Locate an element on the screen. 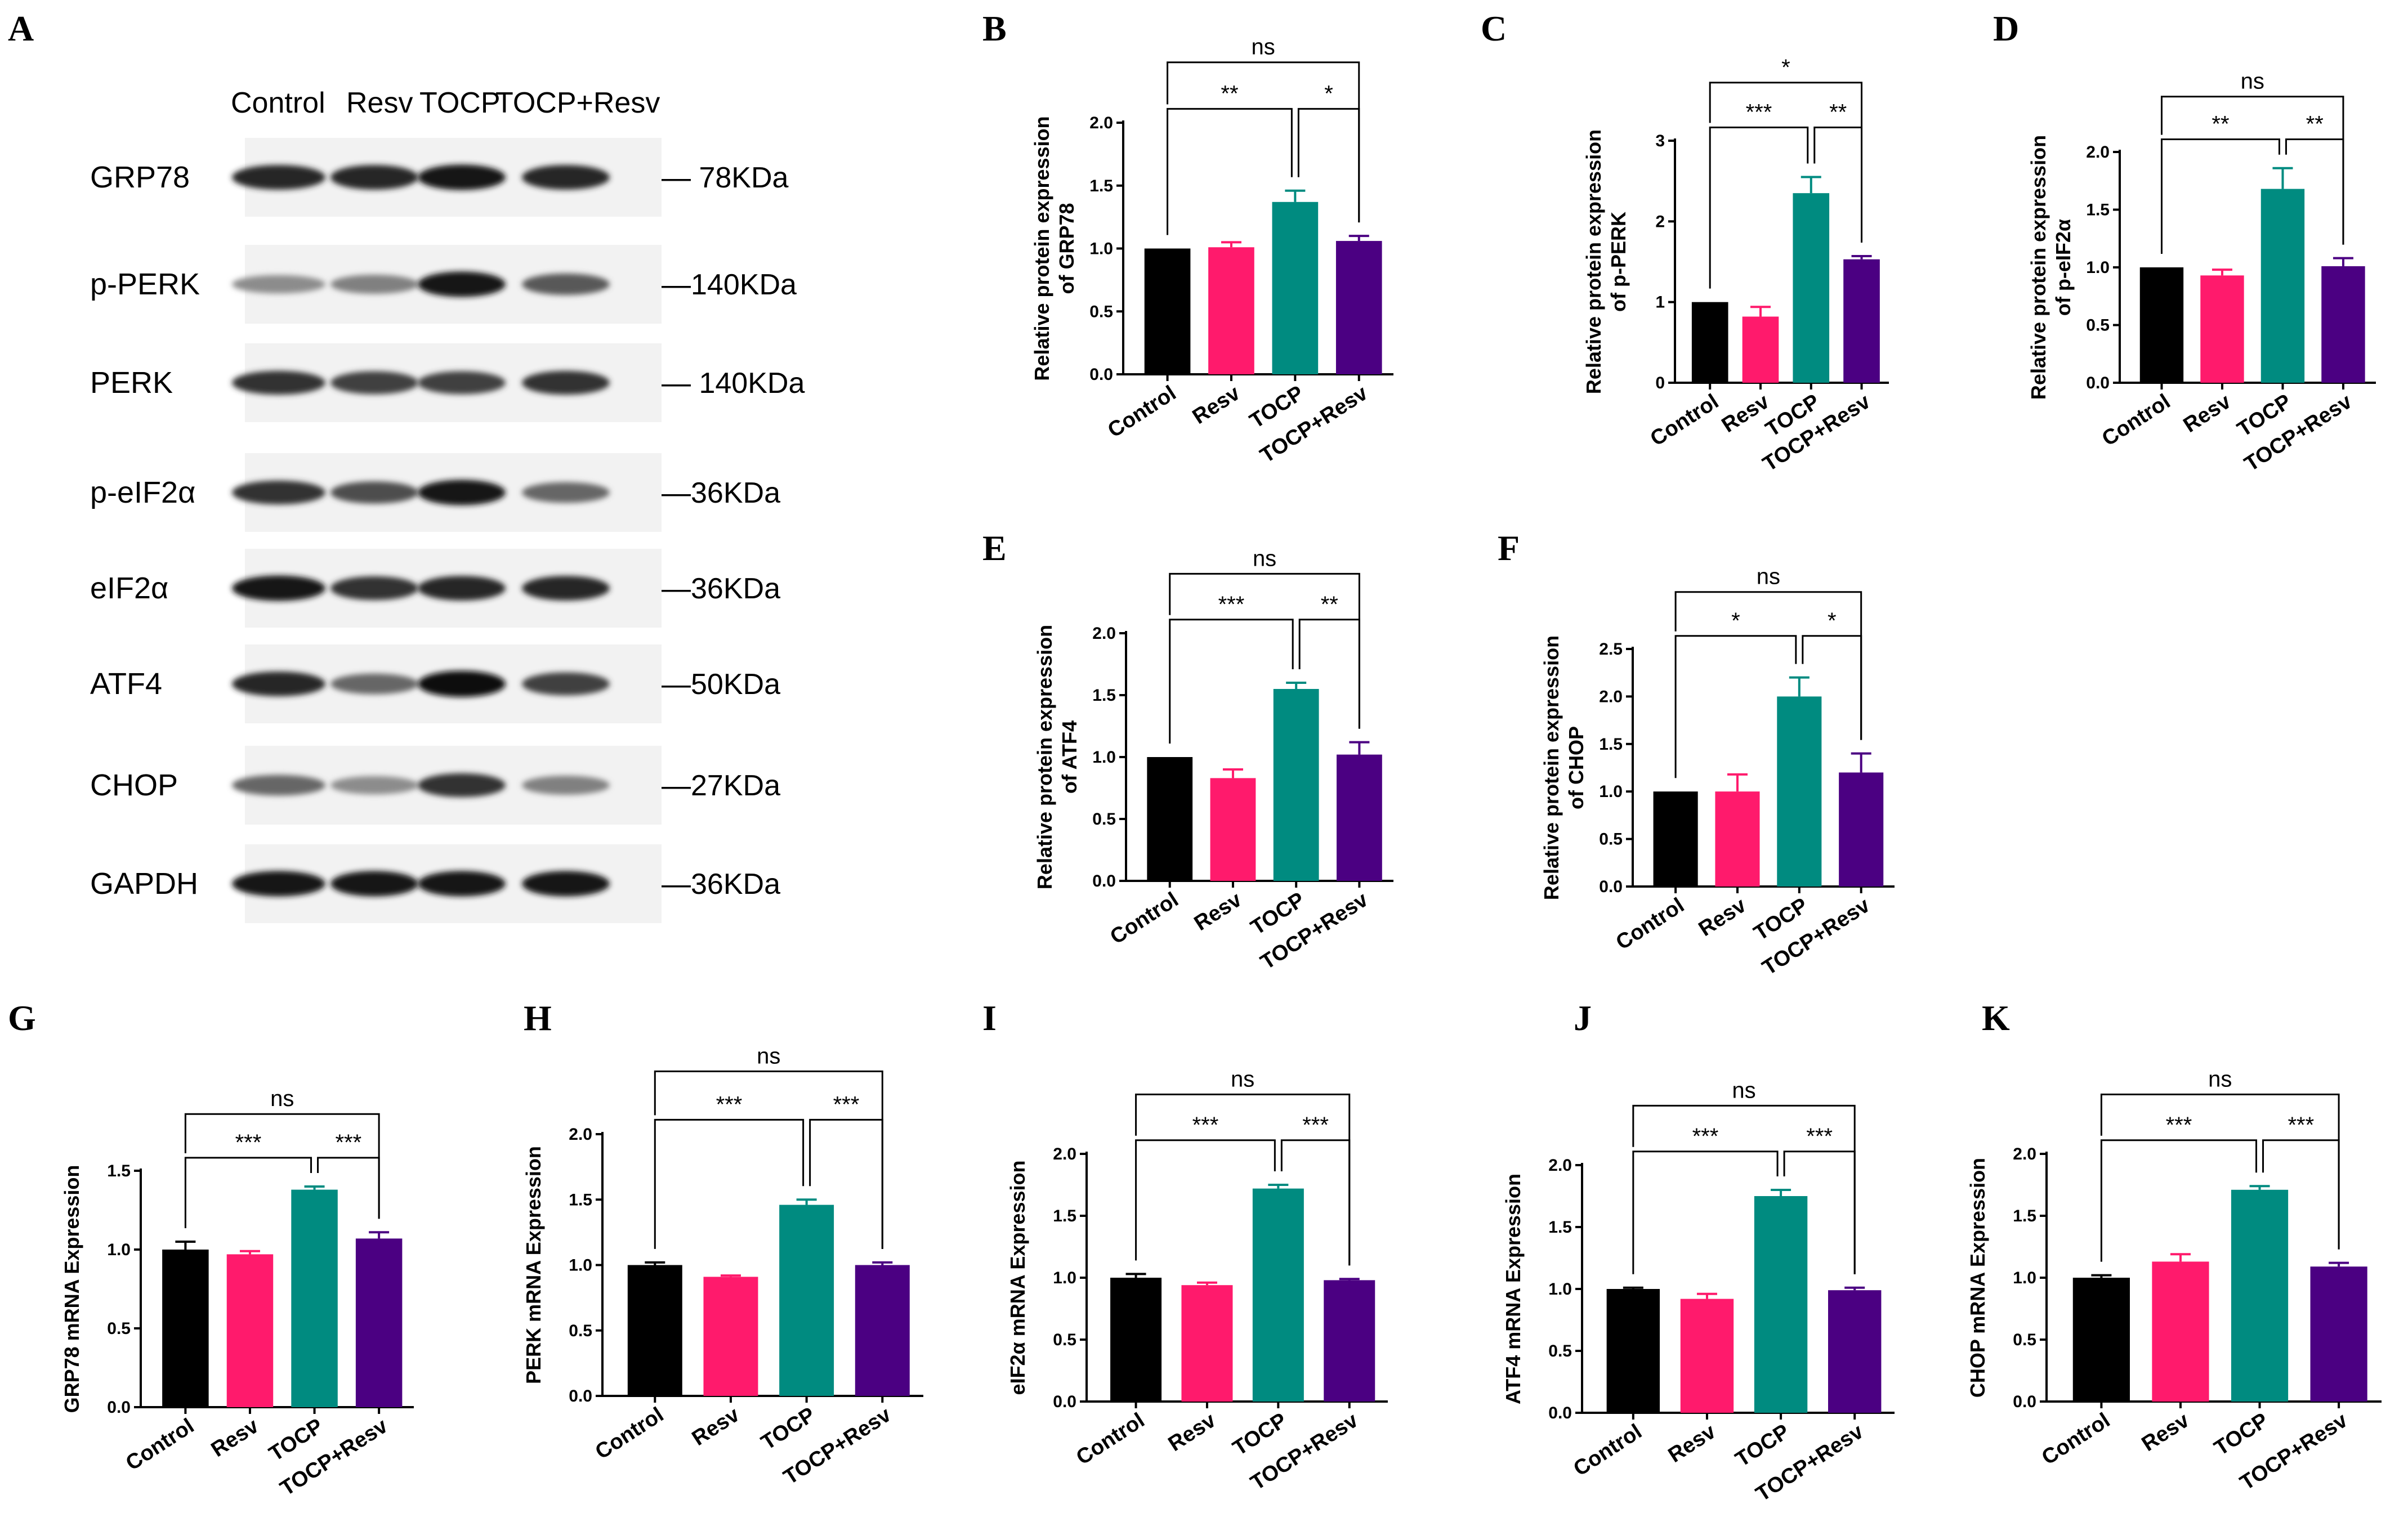 Image resolution: width=2408 pixels, height=1540 pixels. y-axis-label: eIF2α mRNA Expression is located at coordinates (1018, 1278).